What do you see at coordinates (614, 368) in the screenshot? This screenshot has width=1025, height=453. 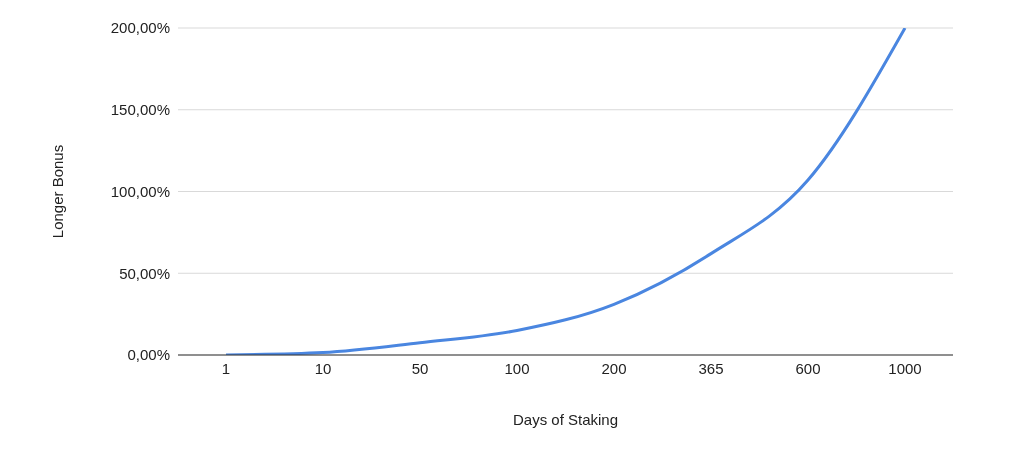 I see `x-tick-label: 200` at bounding box center [614, 368].